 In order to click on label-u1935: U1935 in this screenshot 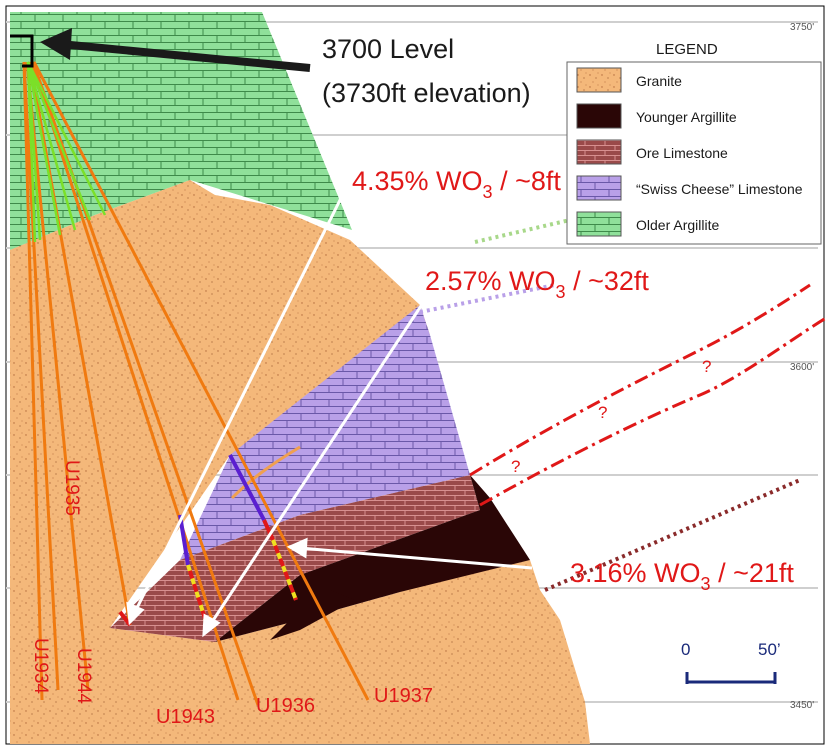, I will do `click(71, 488)`.